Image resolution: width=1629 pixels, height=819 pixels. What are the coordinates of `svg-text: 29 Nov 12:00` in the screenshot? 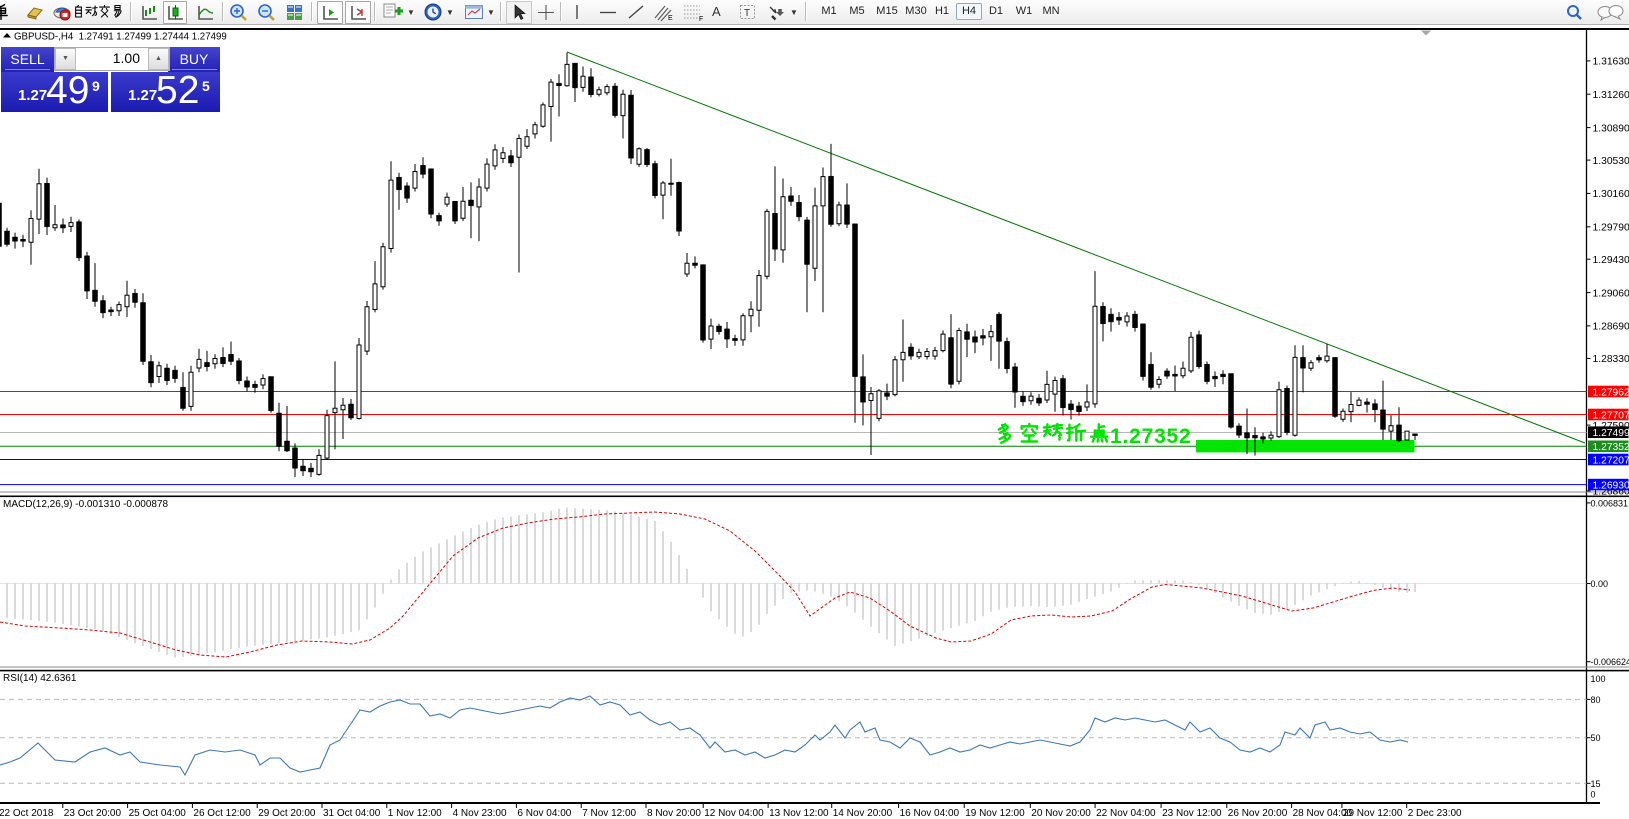 It's located at (1373, 813).